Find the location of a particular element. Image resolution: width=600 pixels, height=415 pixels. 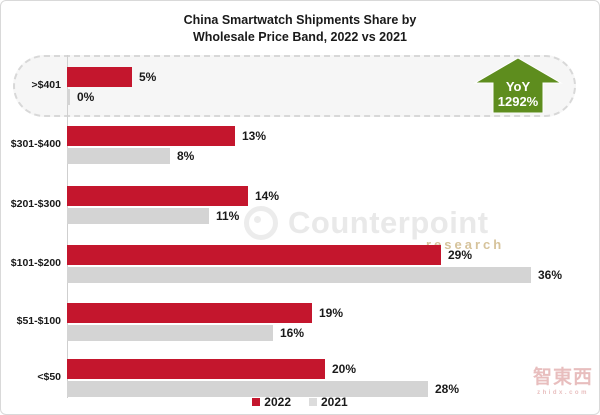

yoy-label: YoY is located at coordinates (518, 86).